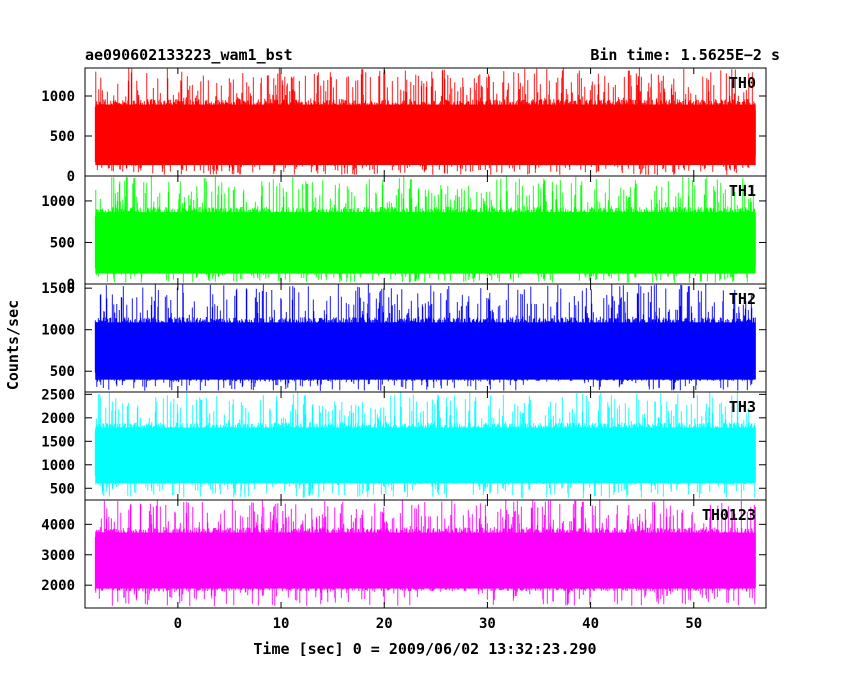  Describe the element at coordinates (58, 525) in the screenshot. I see `y-tick-label-th0123: 4000` at that location.